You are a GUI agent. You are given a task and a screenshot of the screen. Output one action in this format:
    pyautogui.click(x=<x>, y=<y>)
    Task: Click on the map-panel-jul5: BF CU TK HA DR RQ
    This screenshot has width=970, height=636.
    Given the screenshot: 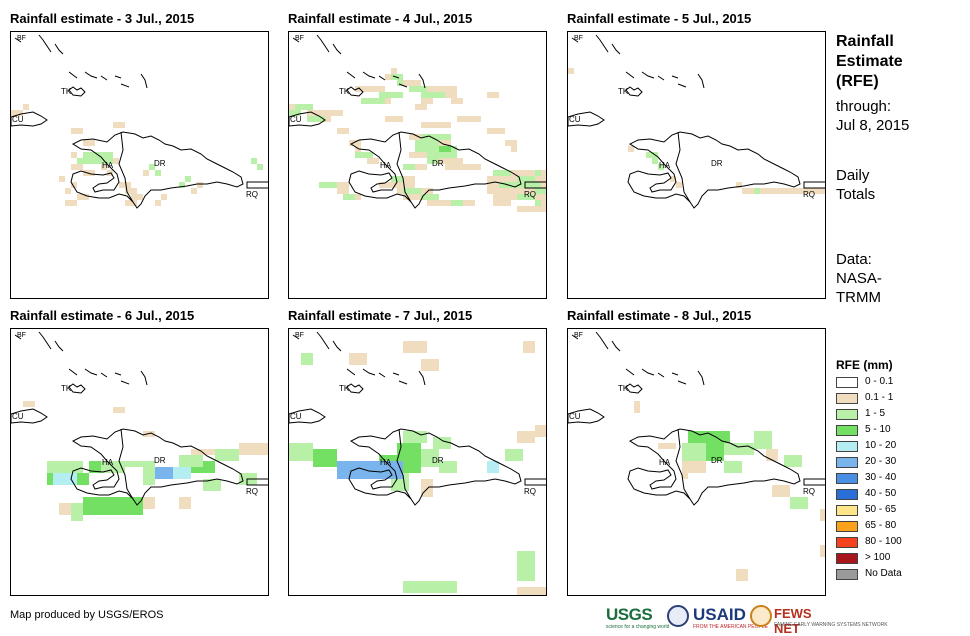 What is the action you would take?
    pyautogui.click(x=696, y=165)
    